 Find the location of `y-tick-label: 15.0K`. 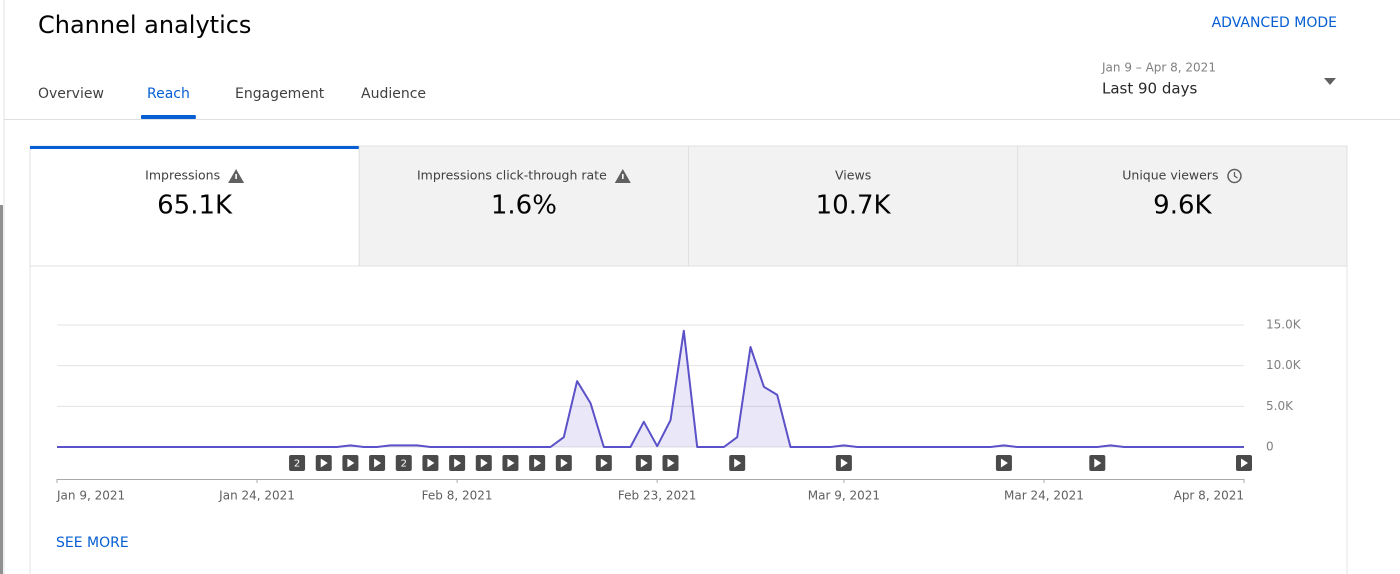

y-tick-label: 15.0K is located at coordinates (1284, 325).